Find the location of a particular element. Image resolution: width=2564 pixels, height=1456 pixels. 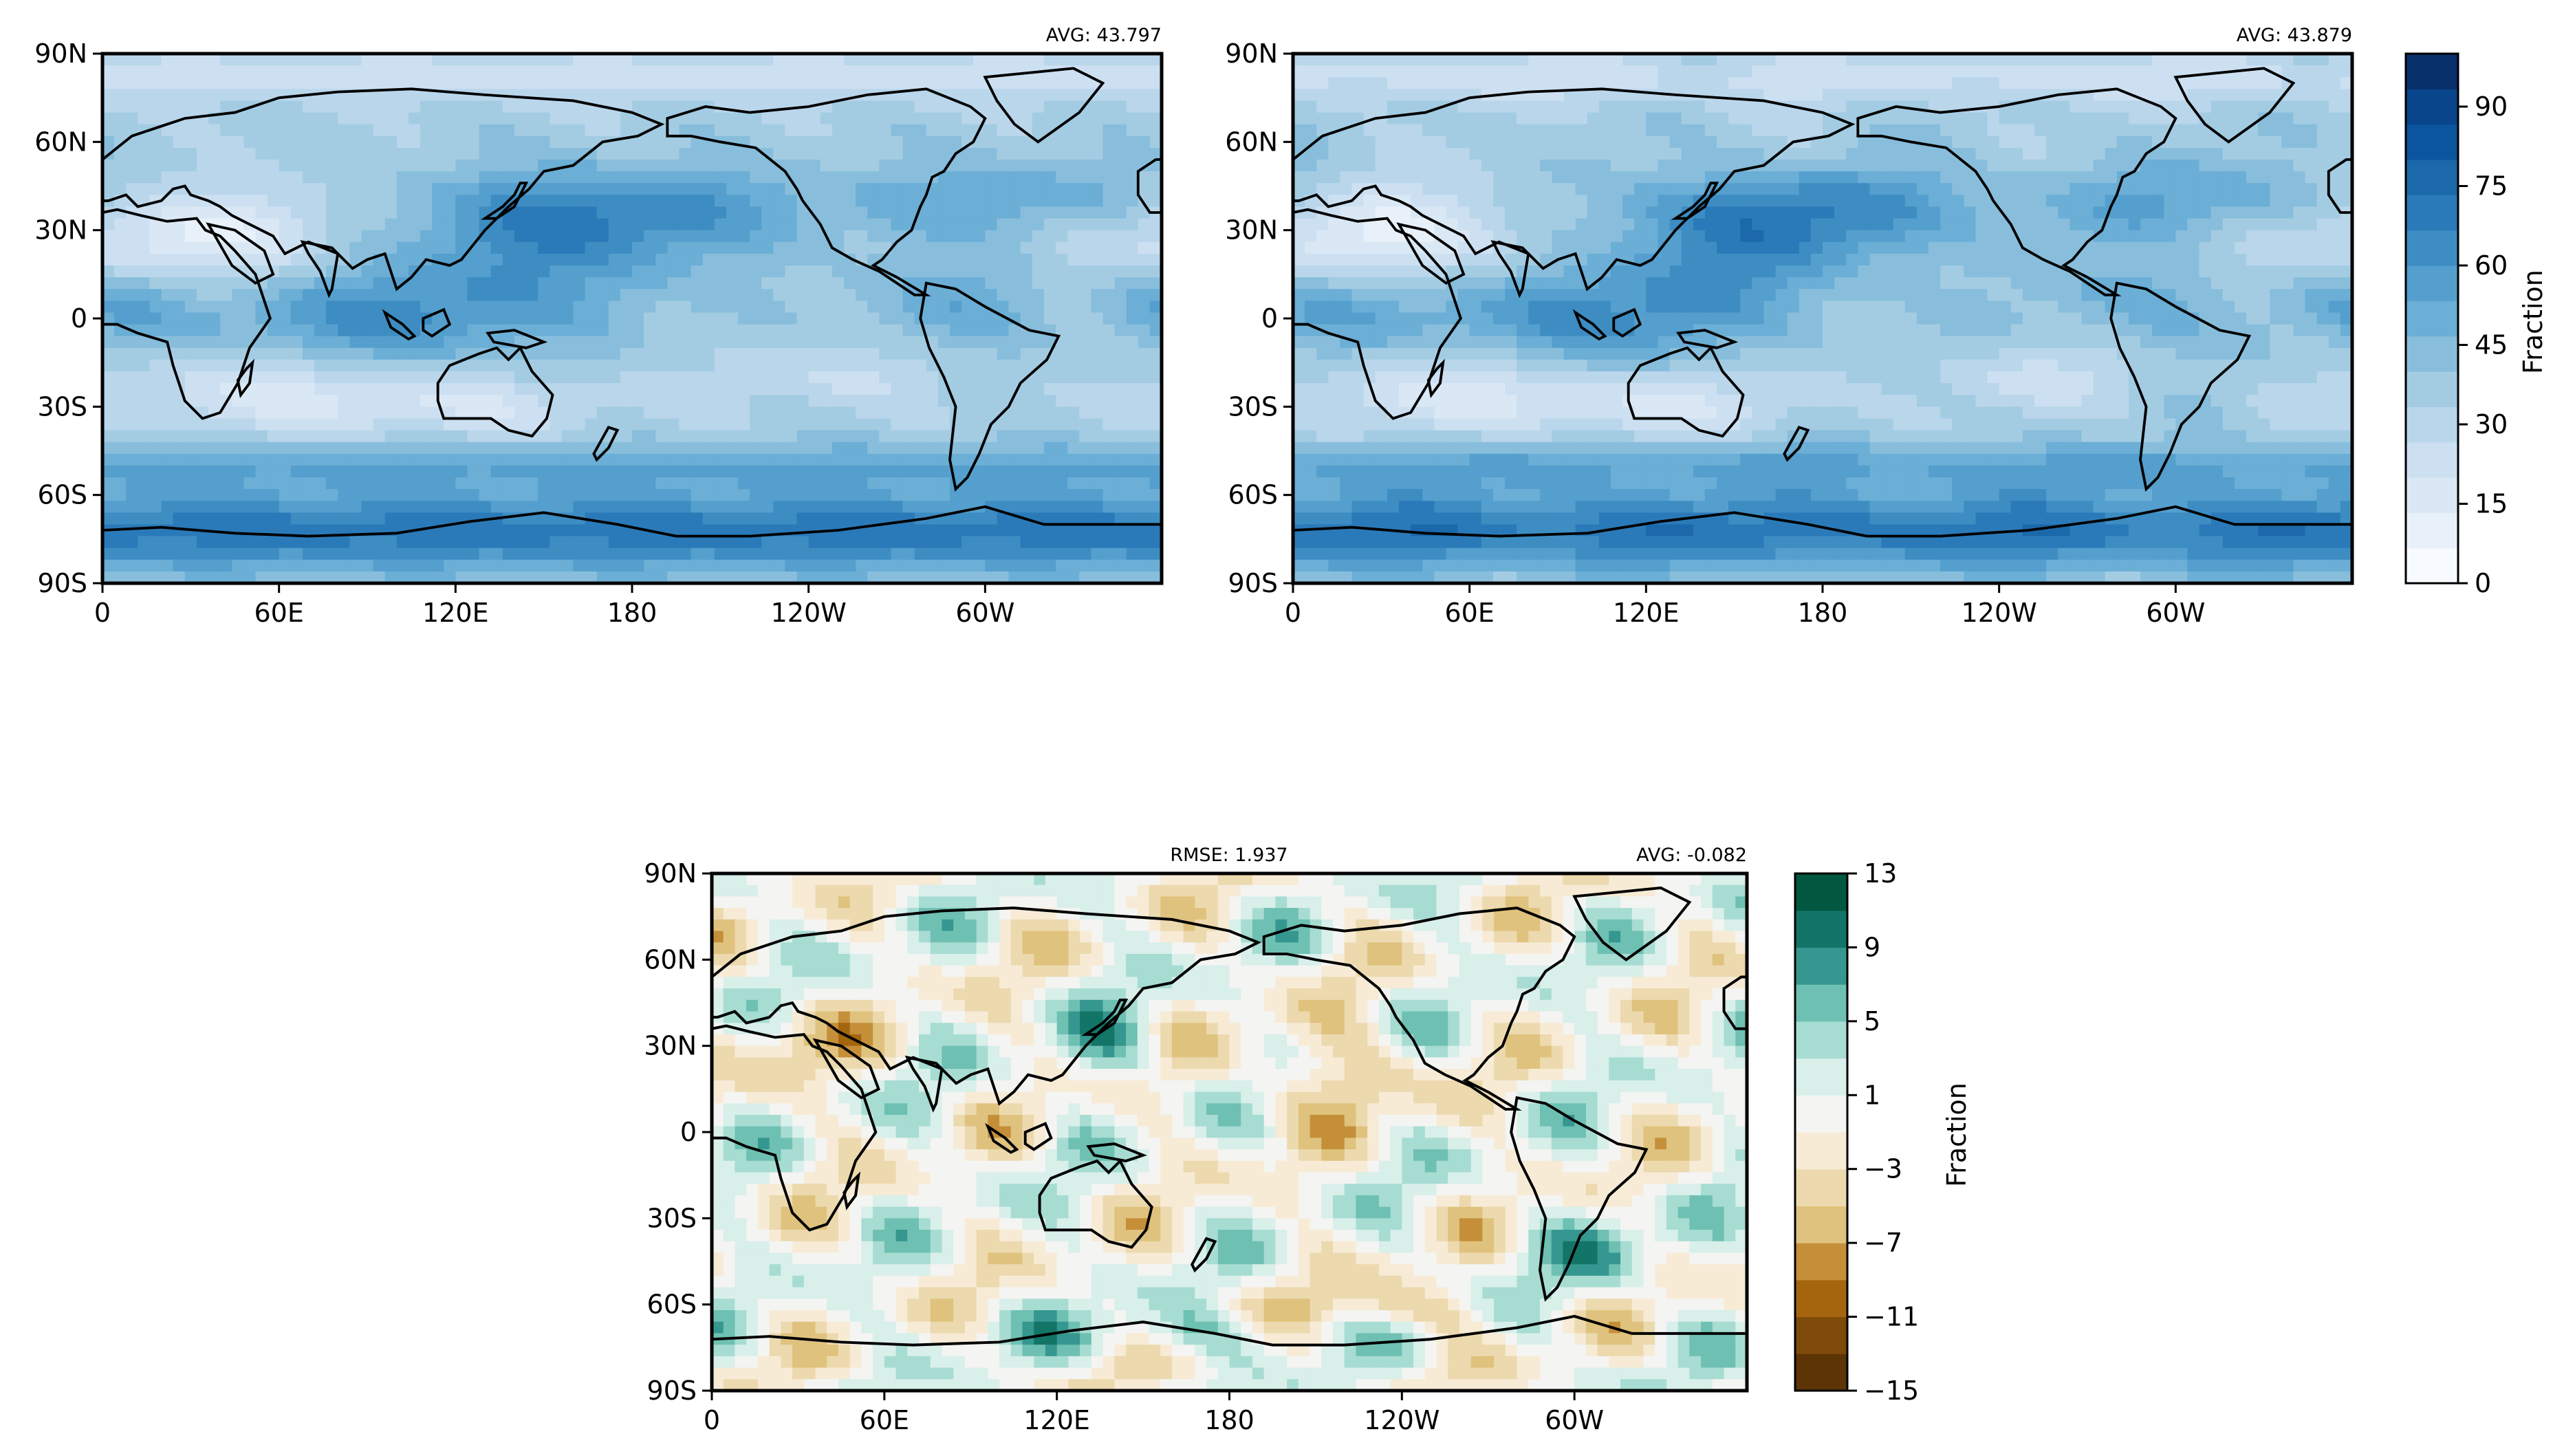

colorbar-tick-label: −3 is located at coordinates (1883, 1169).